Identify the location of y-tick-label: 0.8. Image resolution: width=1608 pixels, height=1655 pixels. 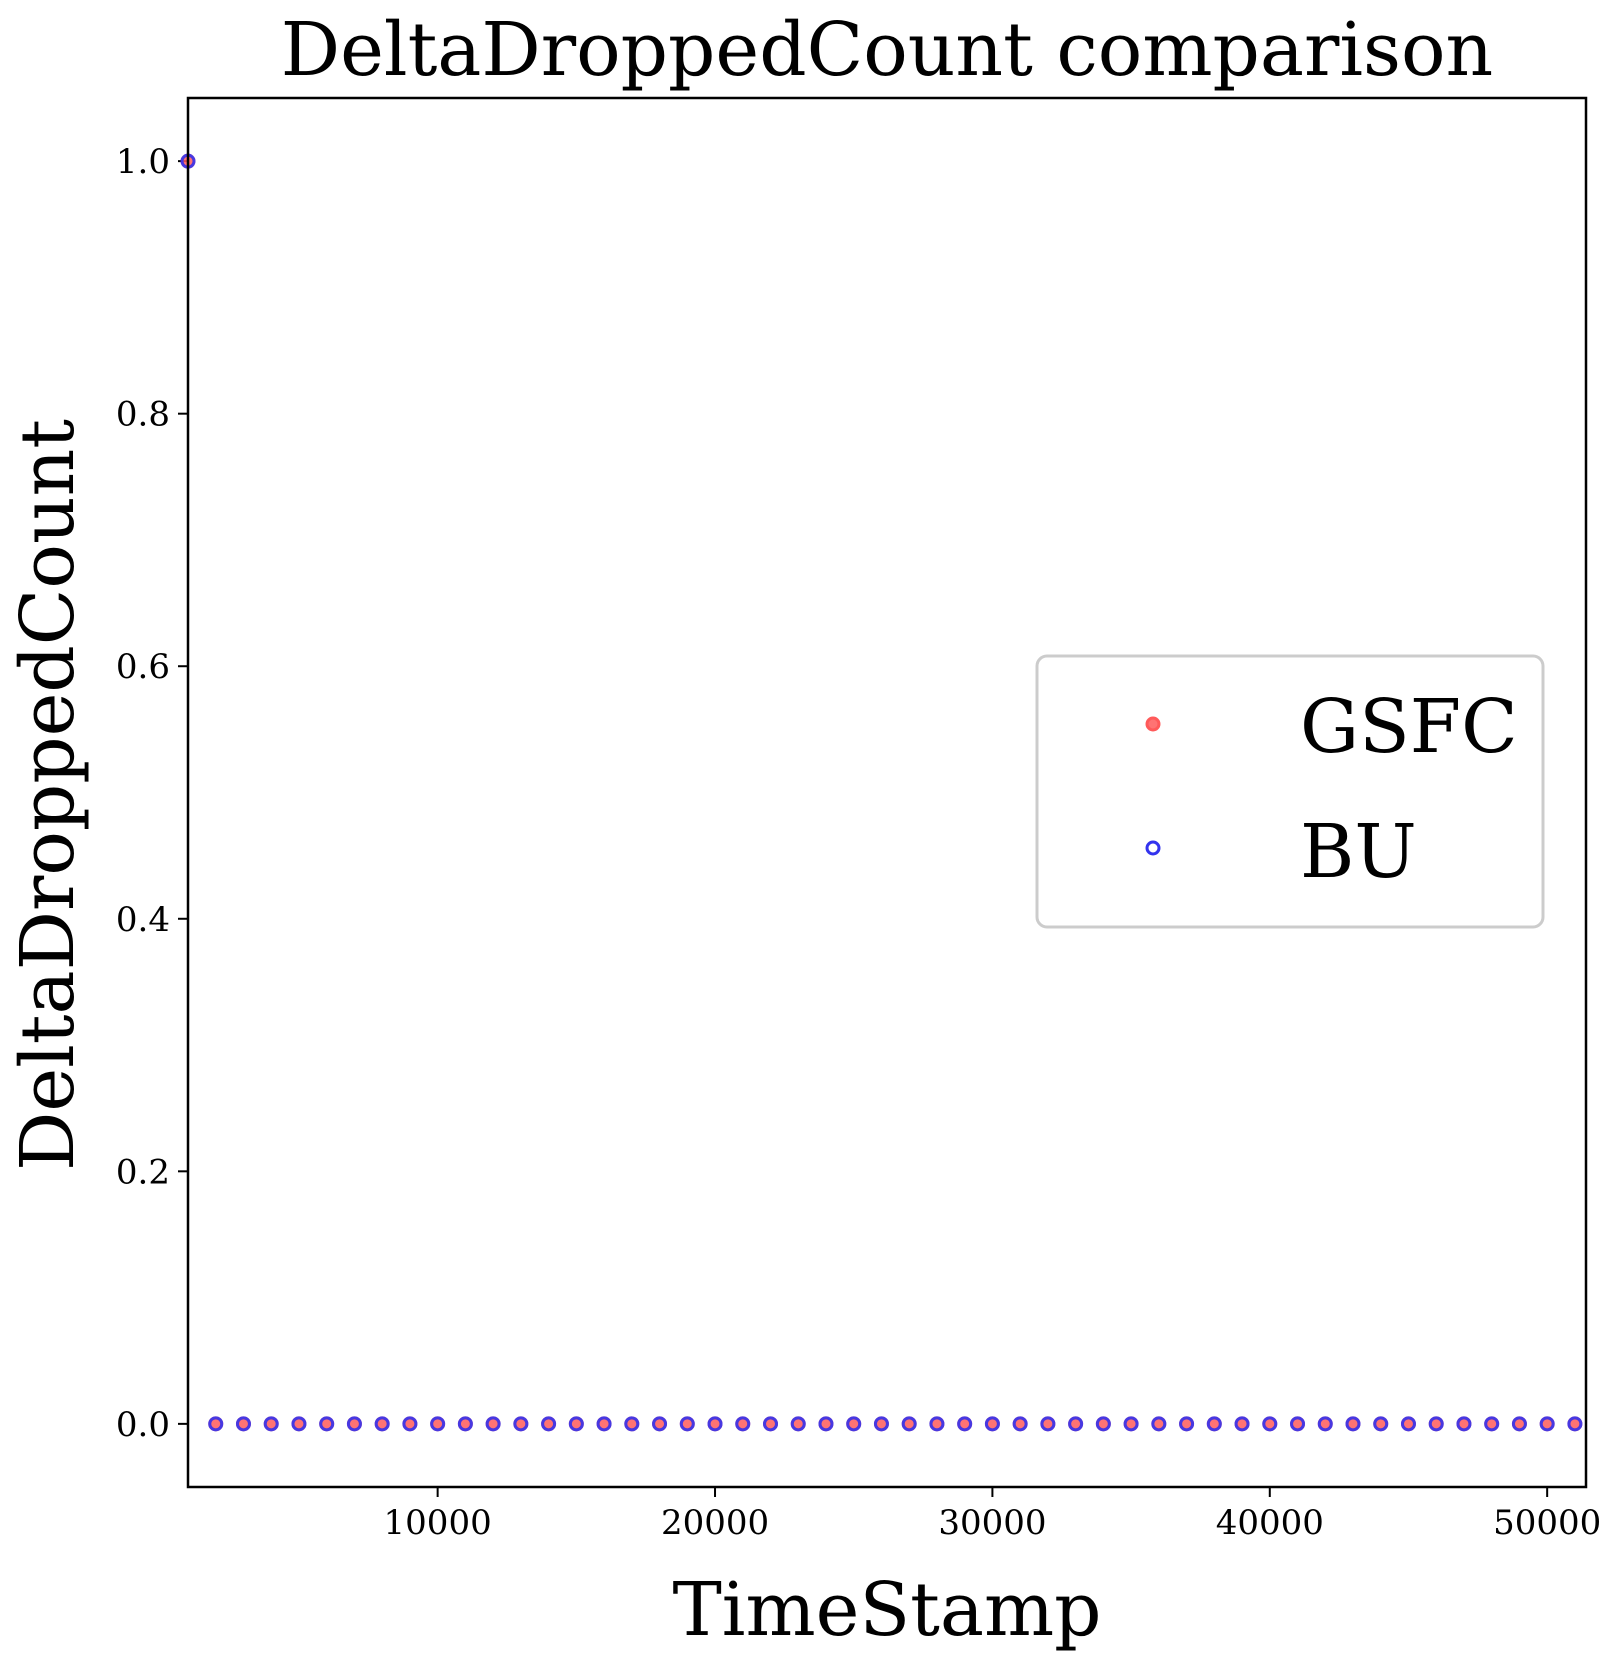
(143, 415).